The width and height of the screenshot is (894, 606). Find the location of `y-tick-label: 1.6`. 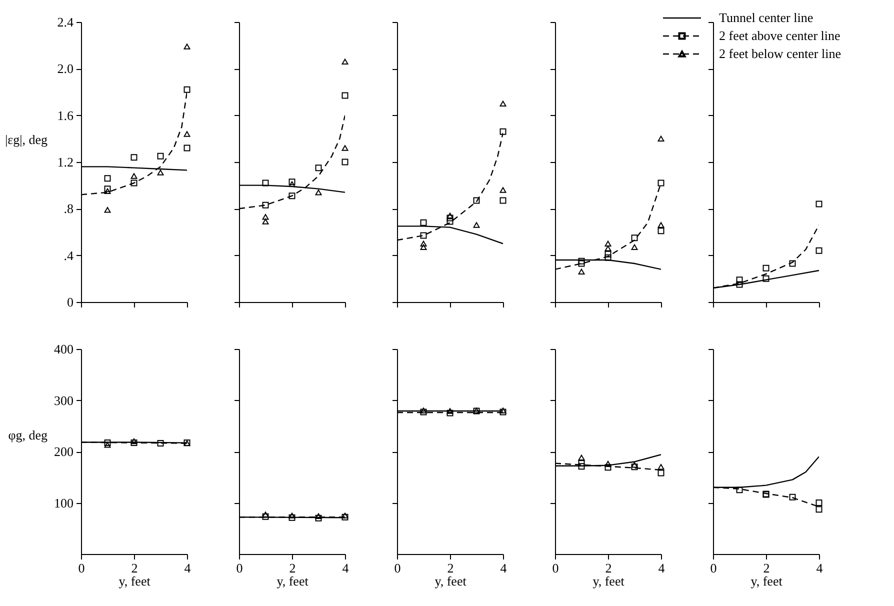

y-tick-label: 1.6 is located at coordinates (65, 115).